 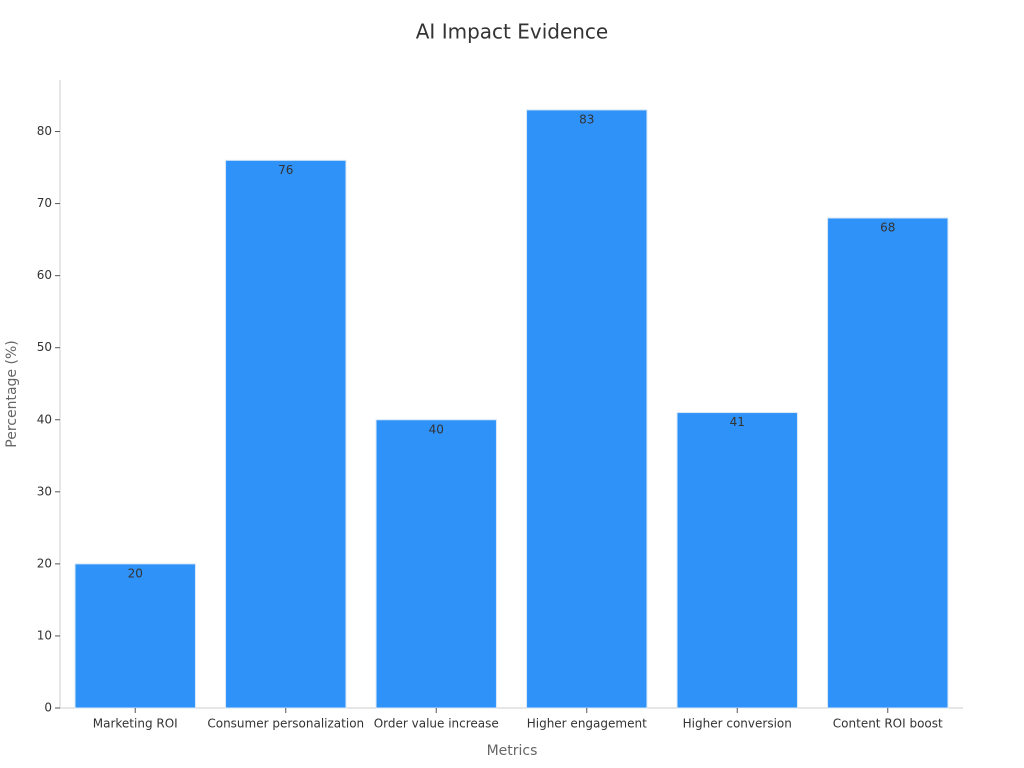 What do you see at coordinates (436, 724) in the screenshot?
I see `x-tick-label: Order value increase` at bounding box center [436, 724].